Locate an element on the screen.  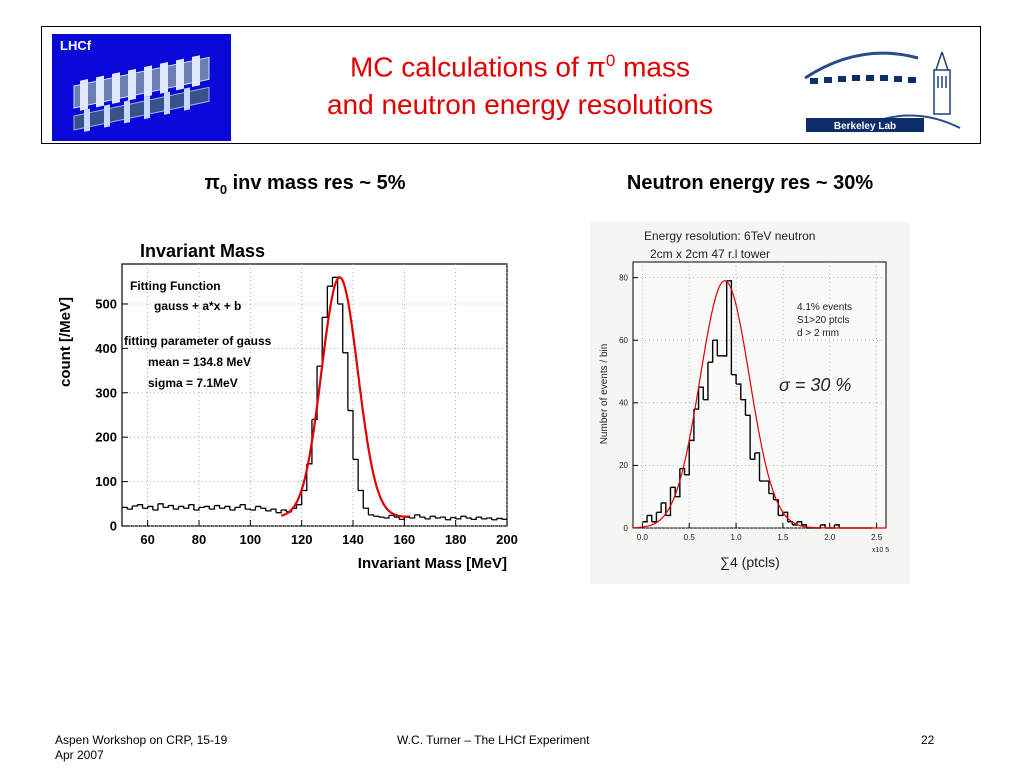
annotation-sigma: sigma = 7.1MeV is located at coordinates (193, 383).